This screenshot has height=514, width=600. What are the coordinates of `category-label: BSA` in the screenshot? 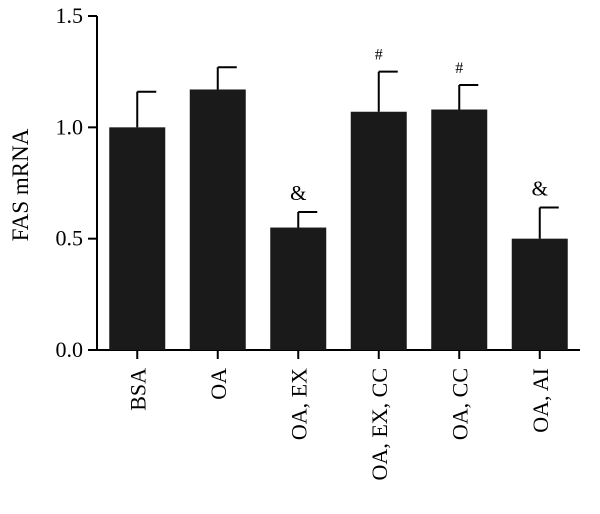 It's located at (137, 389).